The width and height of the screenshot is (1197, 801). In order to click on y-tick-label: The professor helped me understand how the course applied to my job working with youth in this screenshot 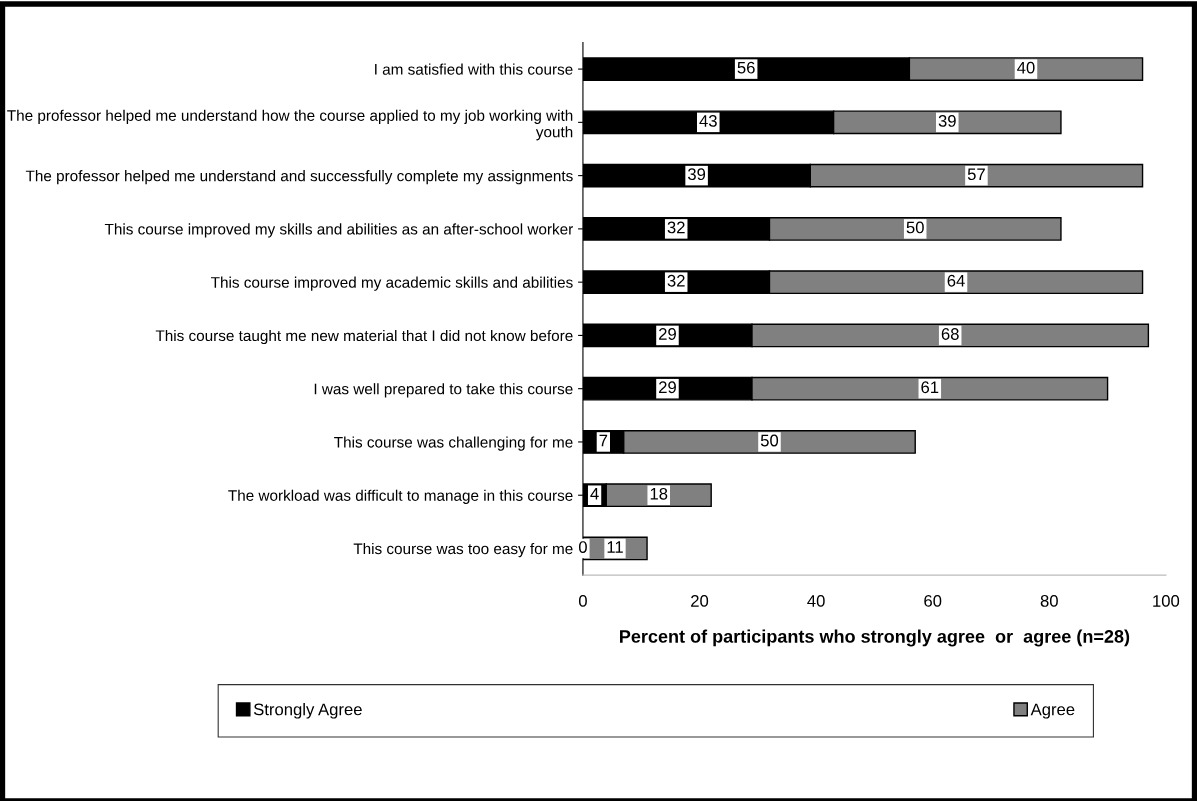, I will do `click(290, 125)`.